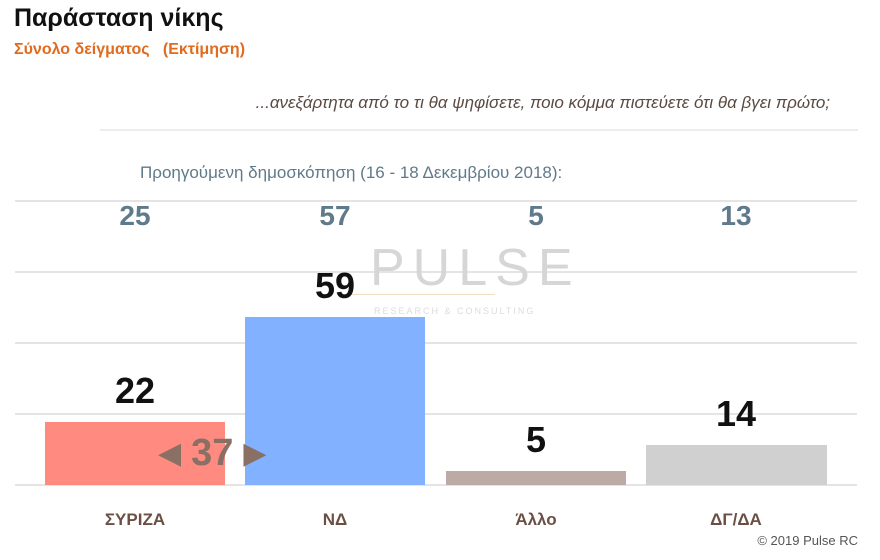 Image resolution: width=880 pixels, height=560 pixels. Describe the element at coordinates (119, 18) in the screenshot. I see `chart-title: Παράσταση νίκης` at that location.